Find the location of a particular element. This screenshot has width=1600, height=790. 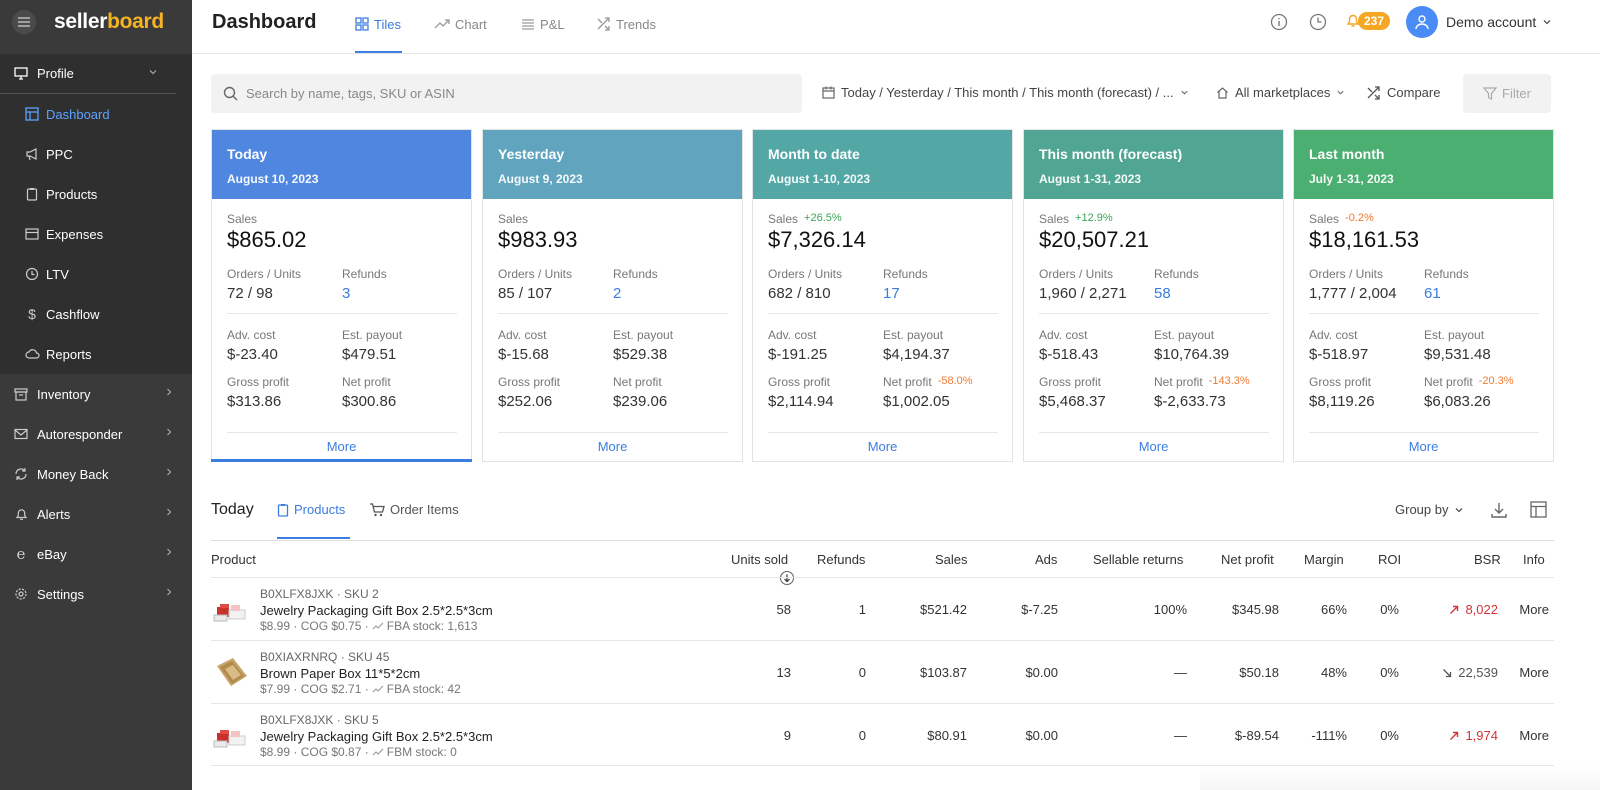

bsr-cell: 22,539 is located at coordinates (1470, 672).